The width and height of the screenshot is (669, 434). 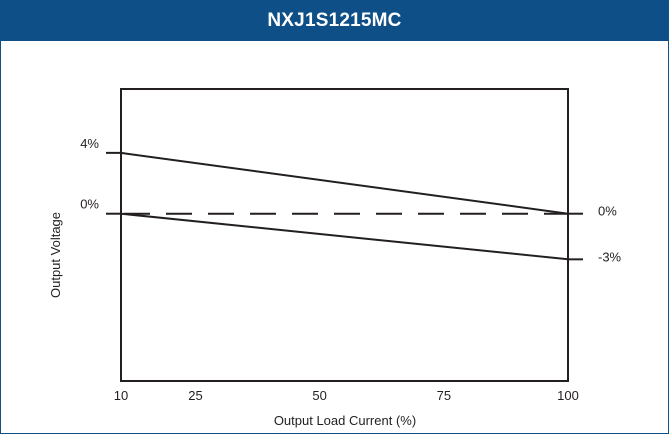 I want to click on chart-title: NXJ1S1215MC, so click(x=334, y=21).